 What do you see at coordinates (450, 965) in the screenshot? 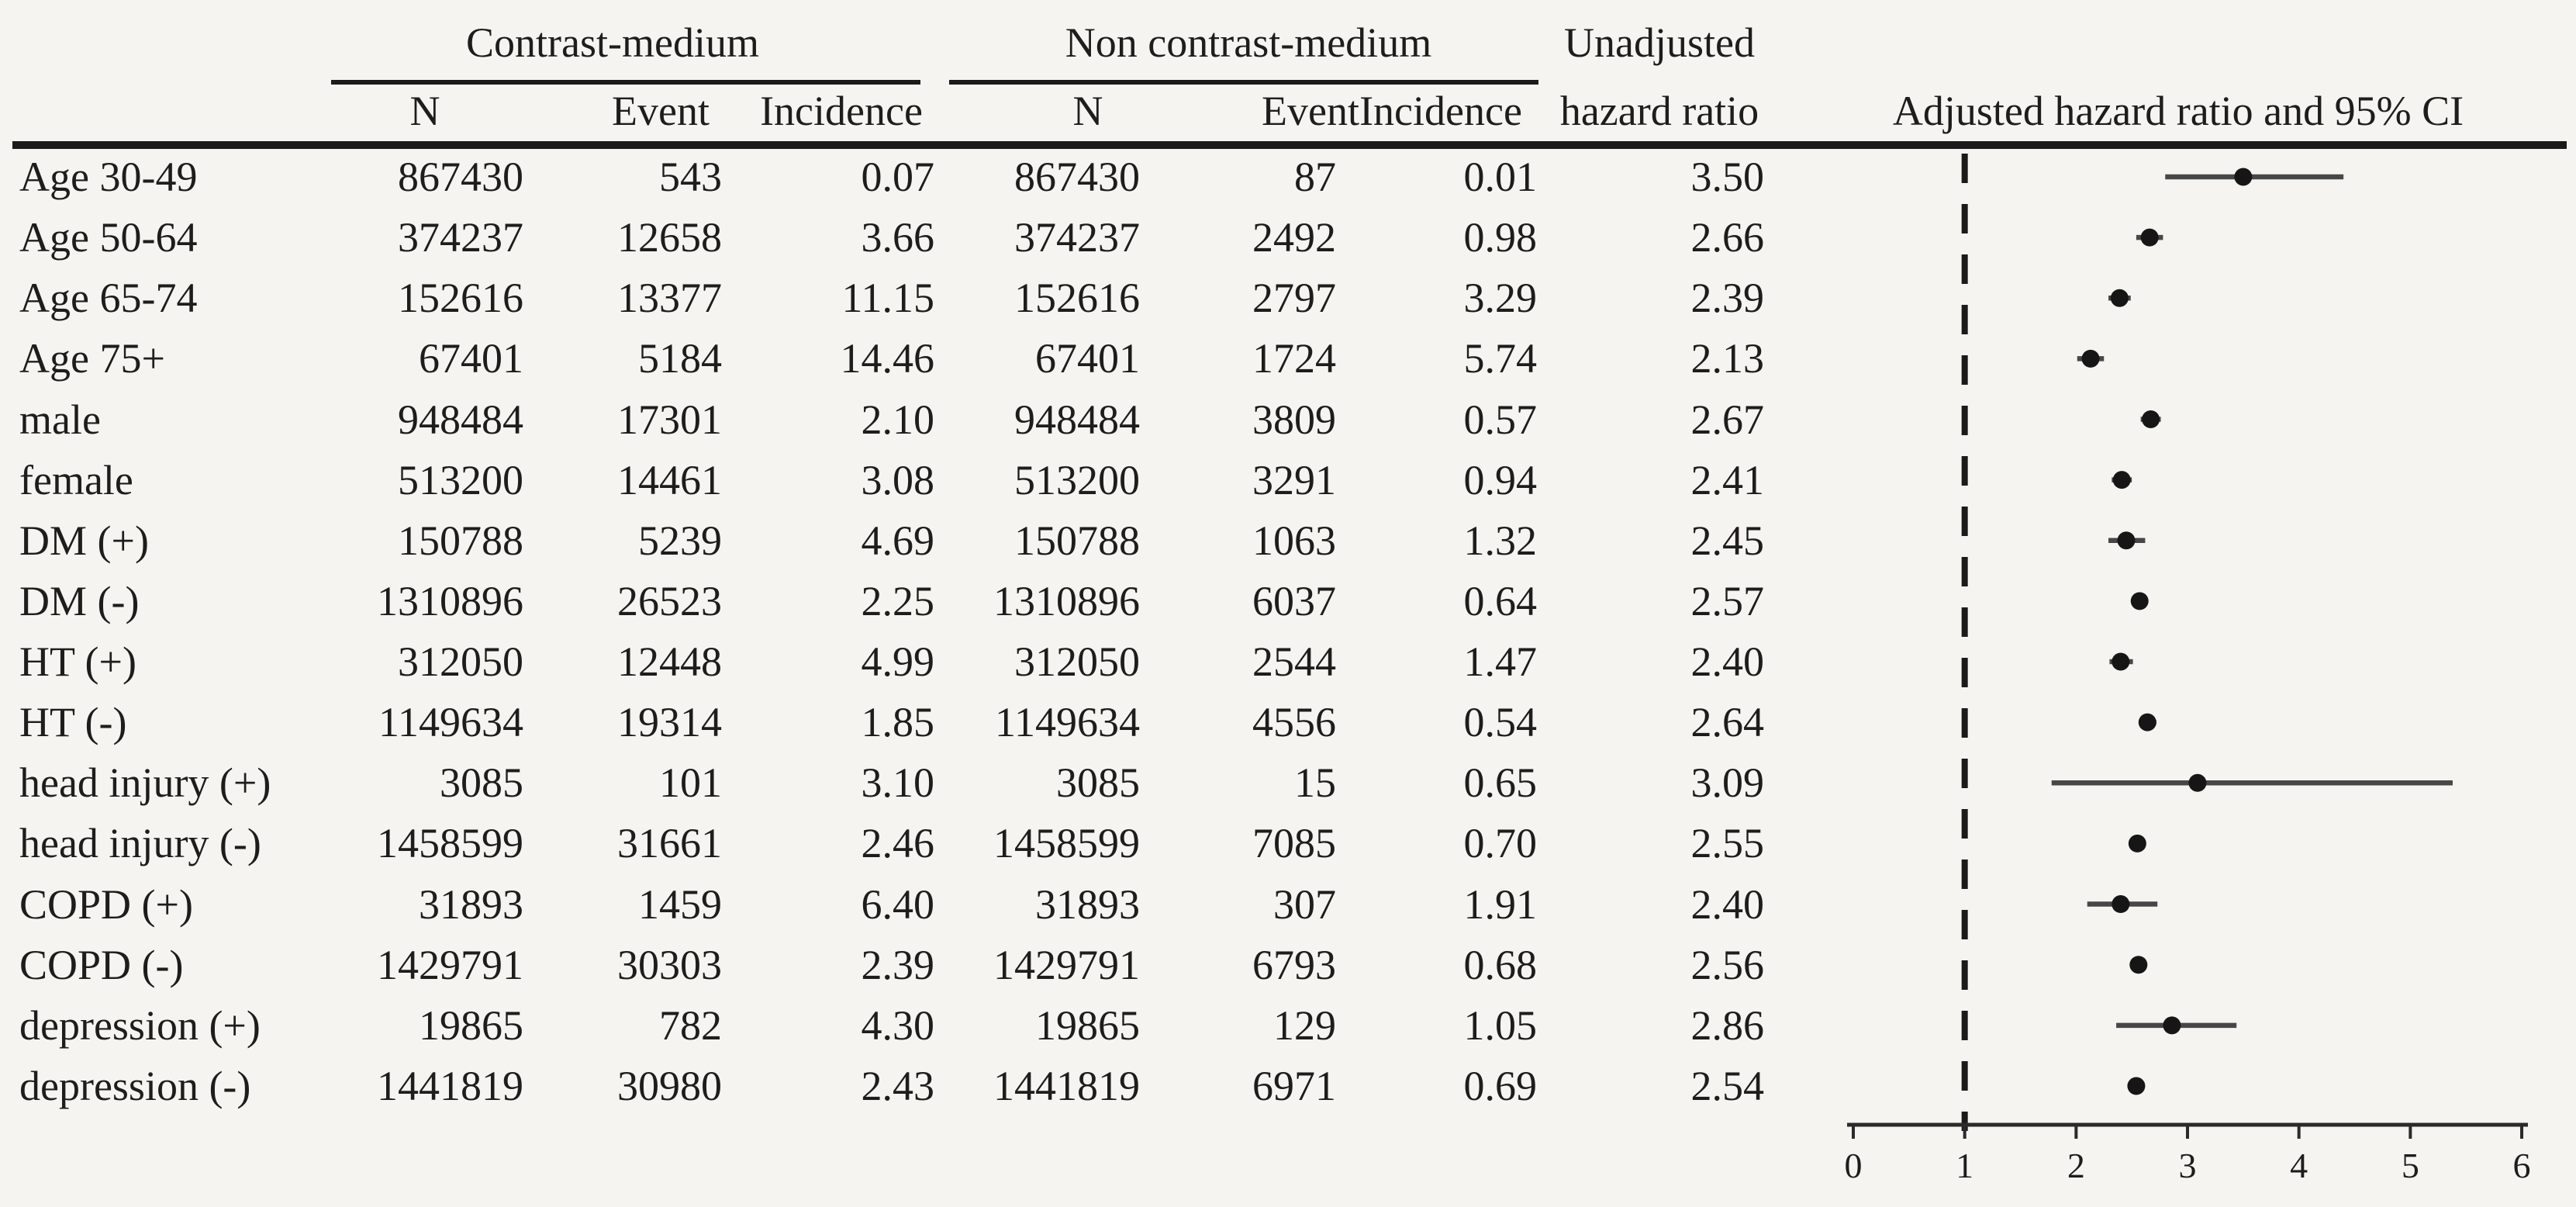
I see `cell-cm-n: 1429791` at bounding box center [450, 965].